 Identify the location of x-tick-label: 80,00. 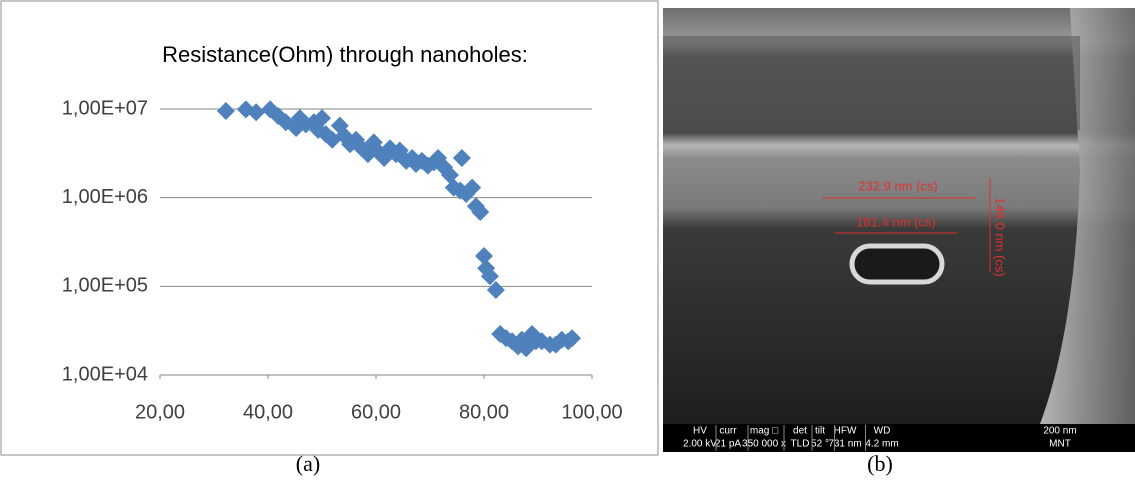
(484, 412).